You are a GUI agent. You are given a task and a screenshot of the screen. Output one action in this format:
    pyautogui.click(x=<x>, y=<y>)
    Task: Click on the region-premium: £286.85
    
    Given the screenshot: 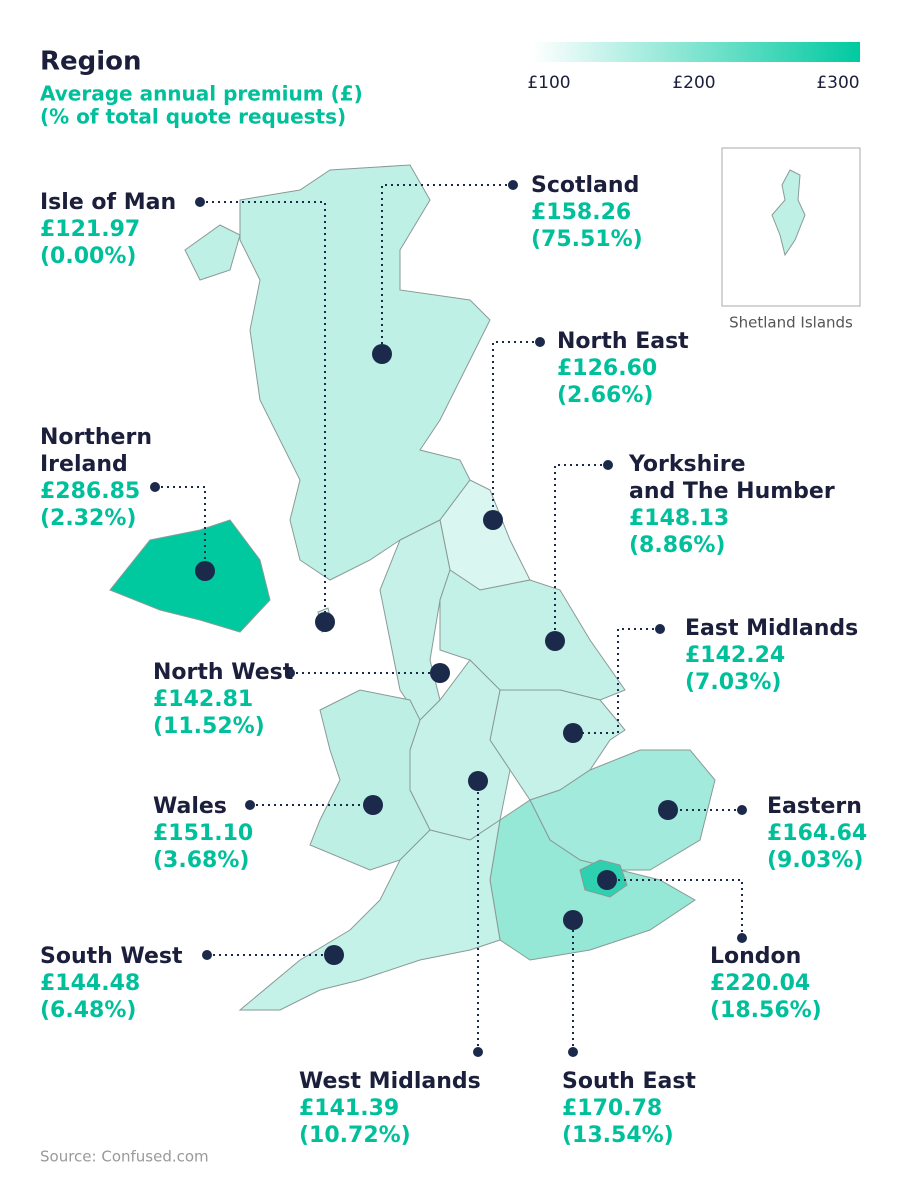 What is the action you would take?
    pyautogui.click(x=90, y=491)
    